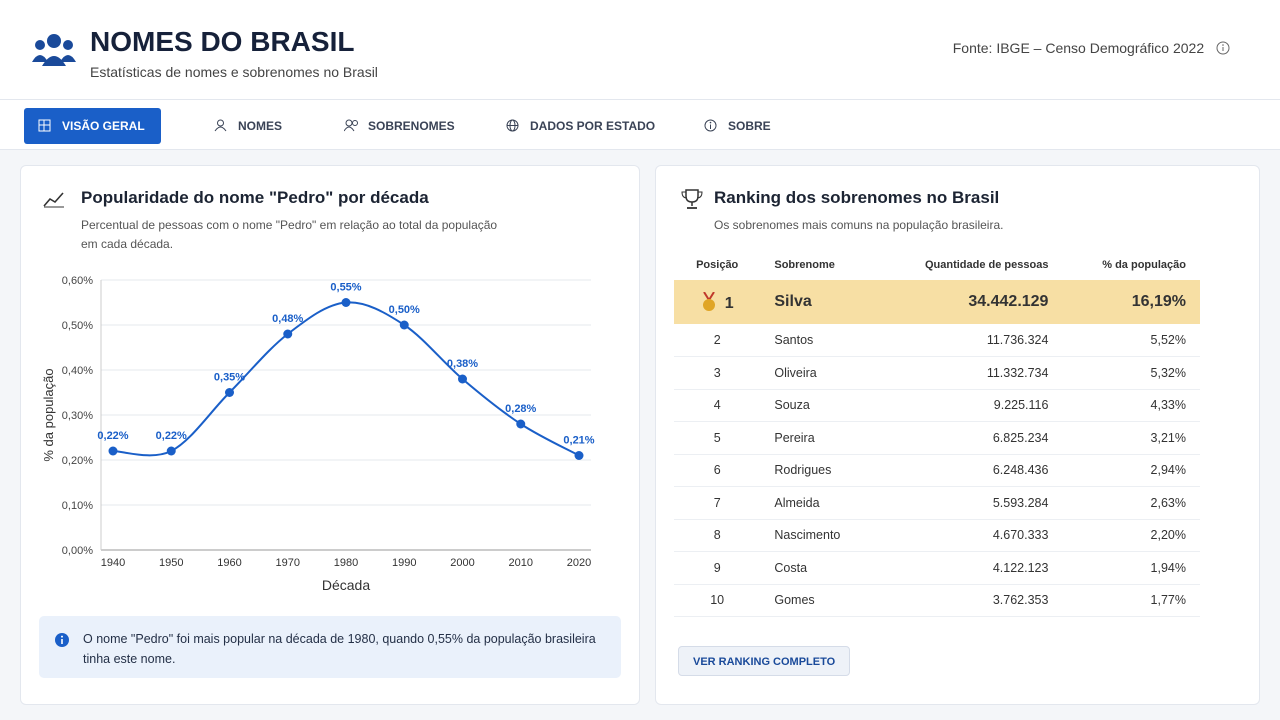 This screenshot has height=720, width=1280. I want to click on ranking-cell: Almeida, so click(818, 503).